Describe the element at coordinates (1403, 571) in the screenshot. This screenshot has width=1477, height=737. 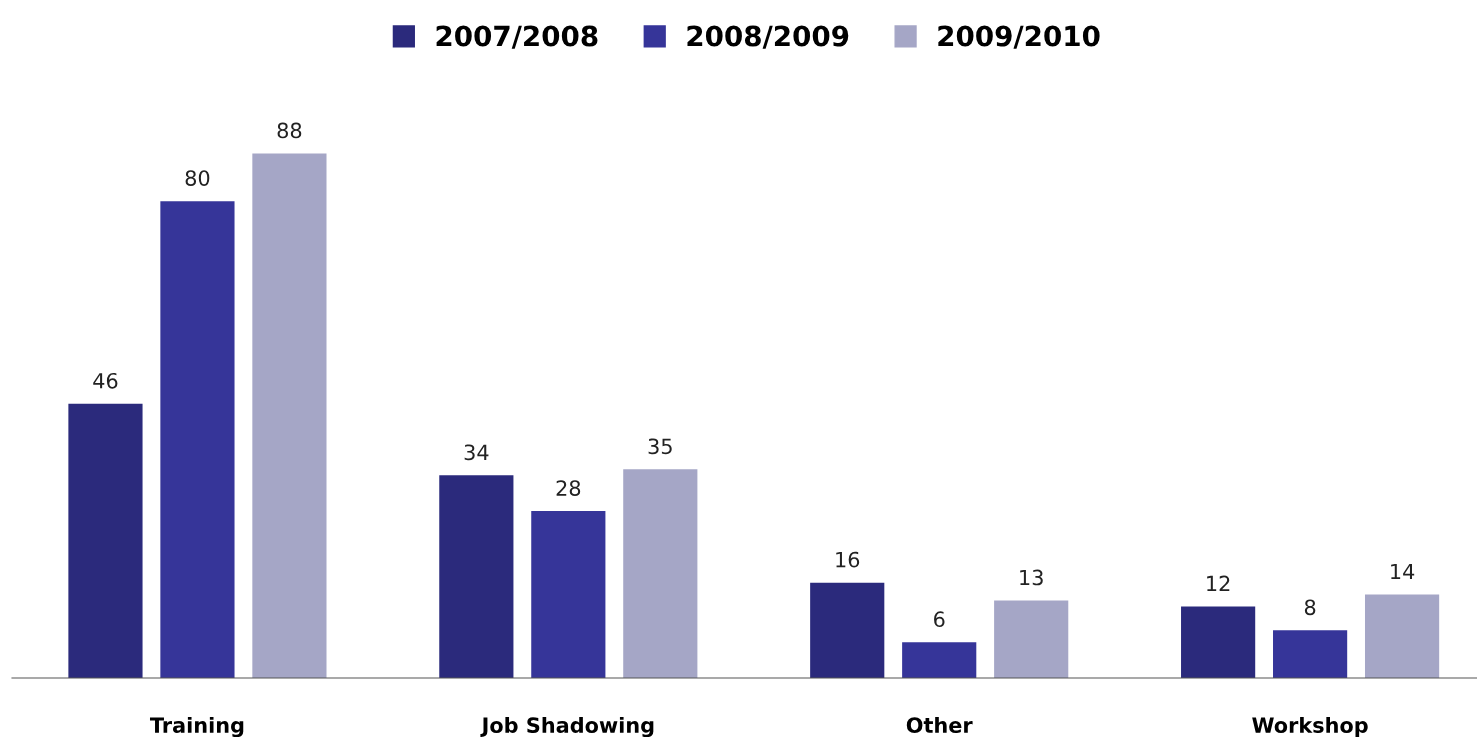
I see `data-label: 14` at that location.